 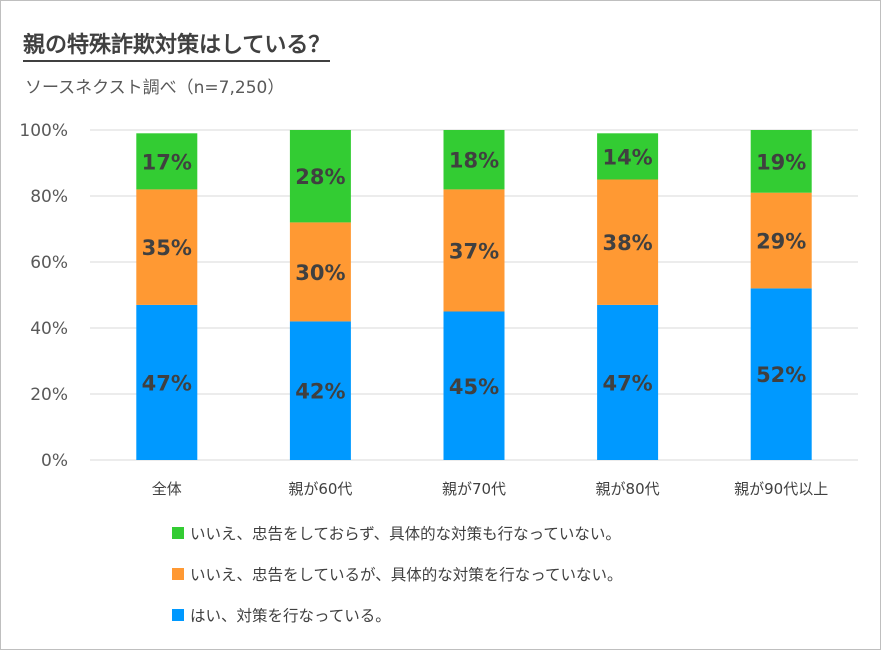 I want to click on data-label: 29%, so click(x=781, y=242).